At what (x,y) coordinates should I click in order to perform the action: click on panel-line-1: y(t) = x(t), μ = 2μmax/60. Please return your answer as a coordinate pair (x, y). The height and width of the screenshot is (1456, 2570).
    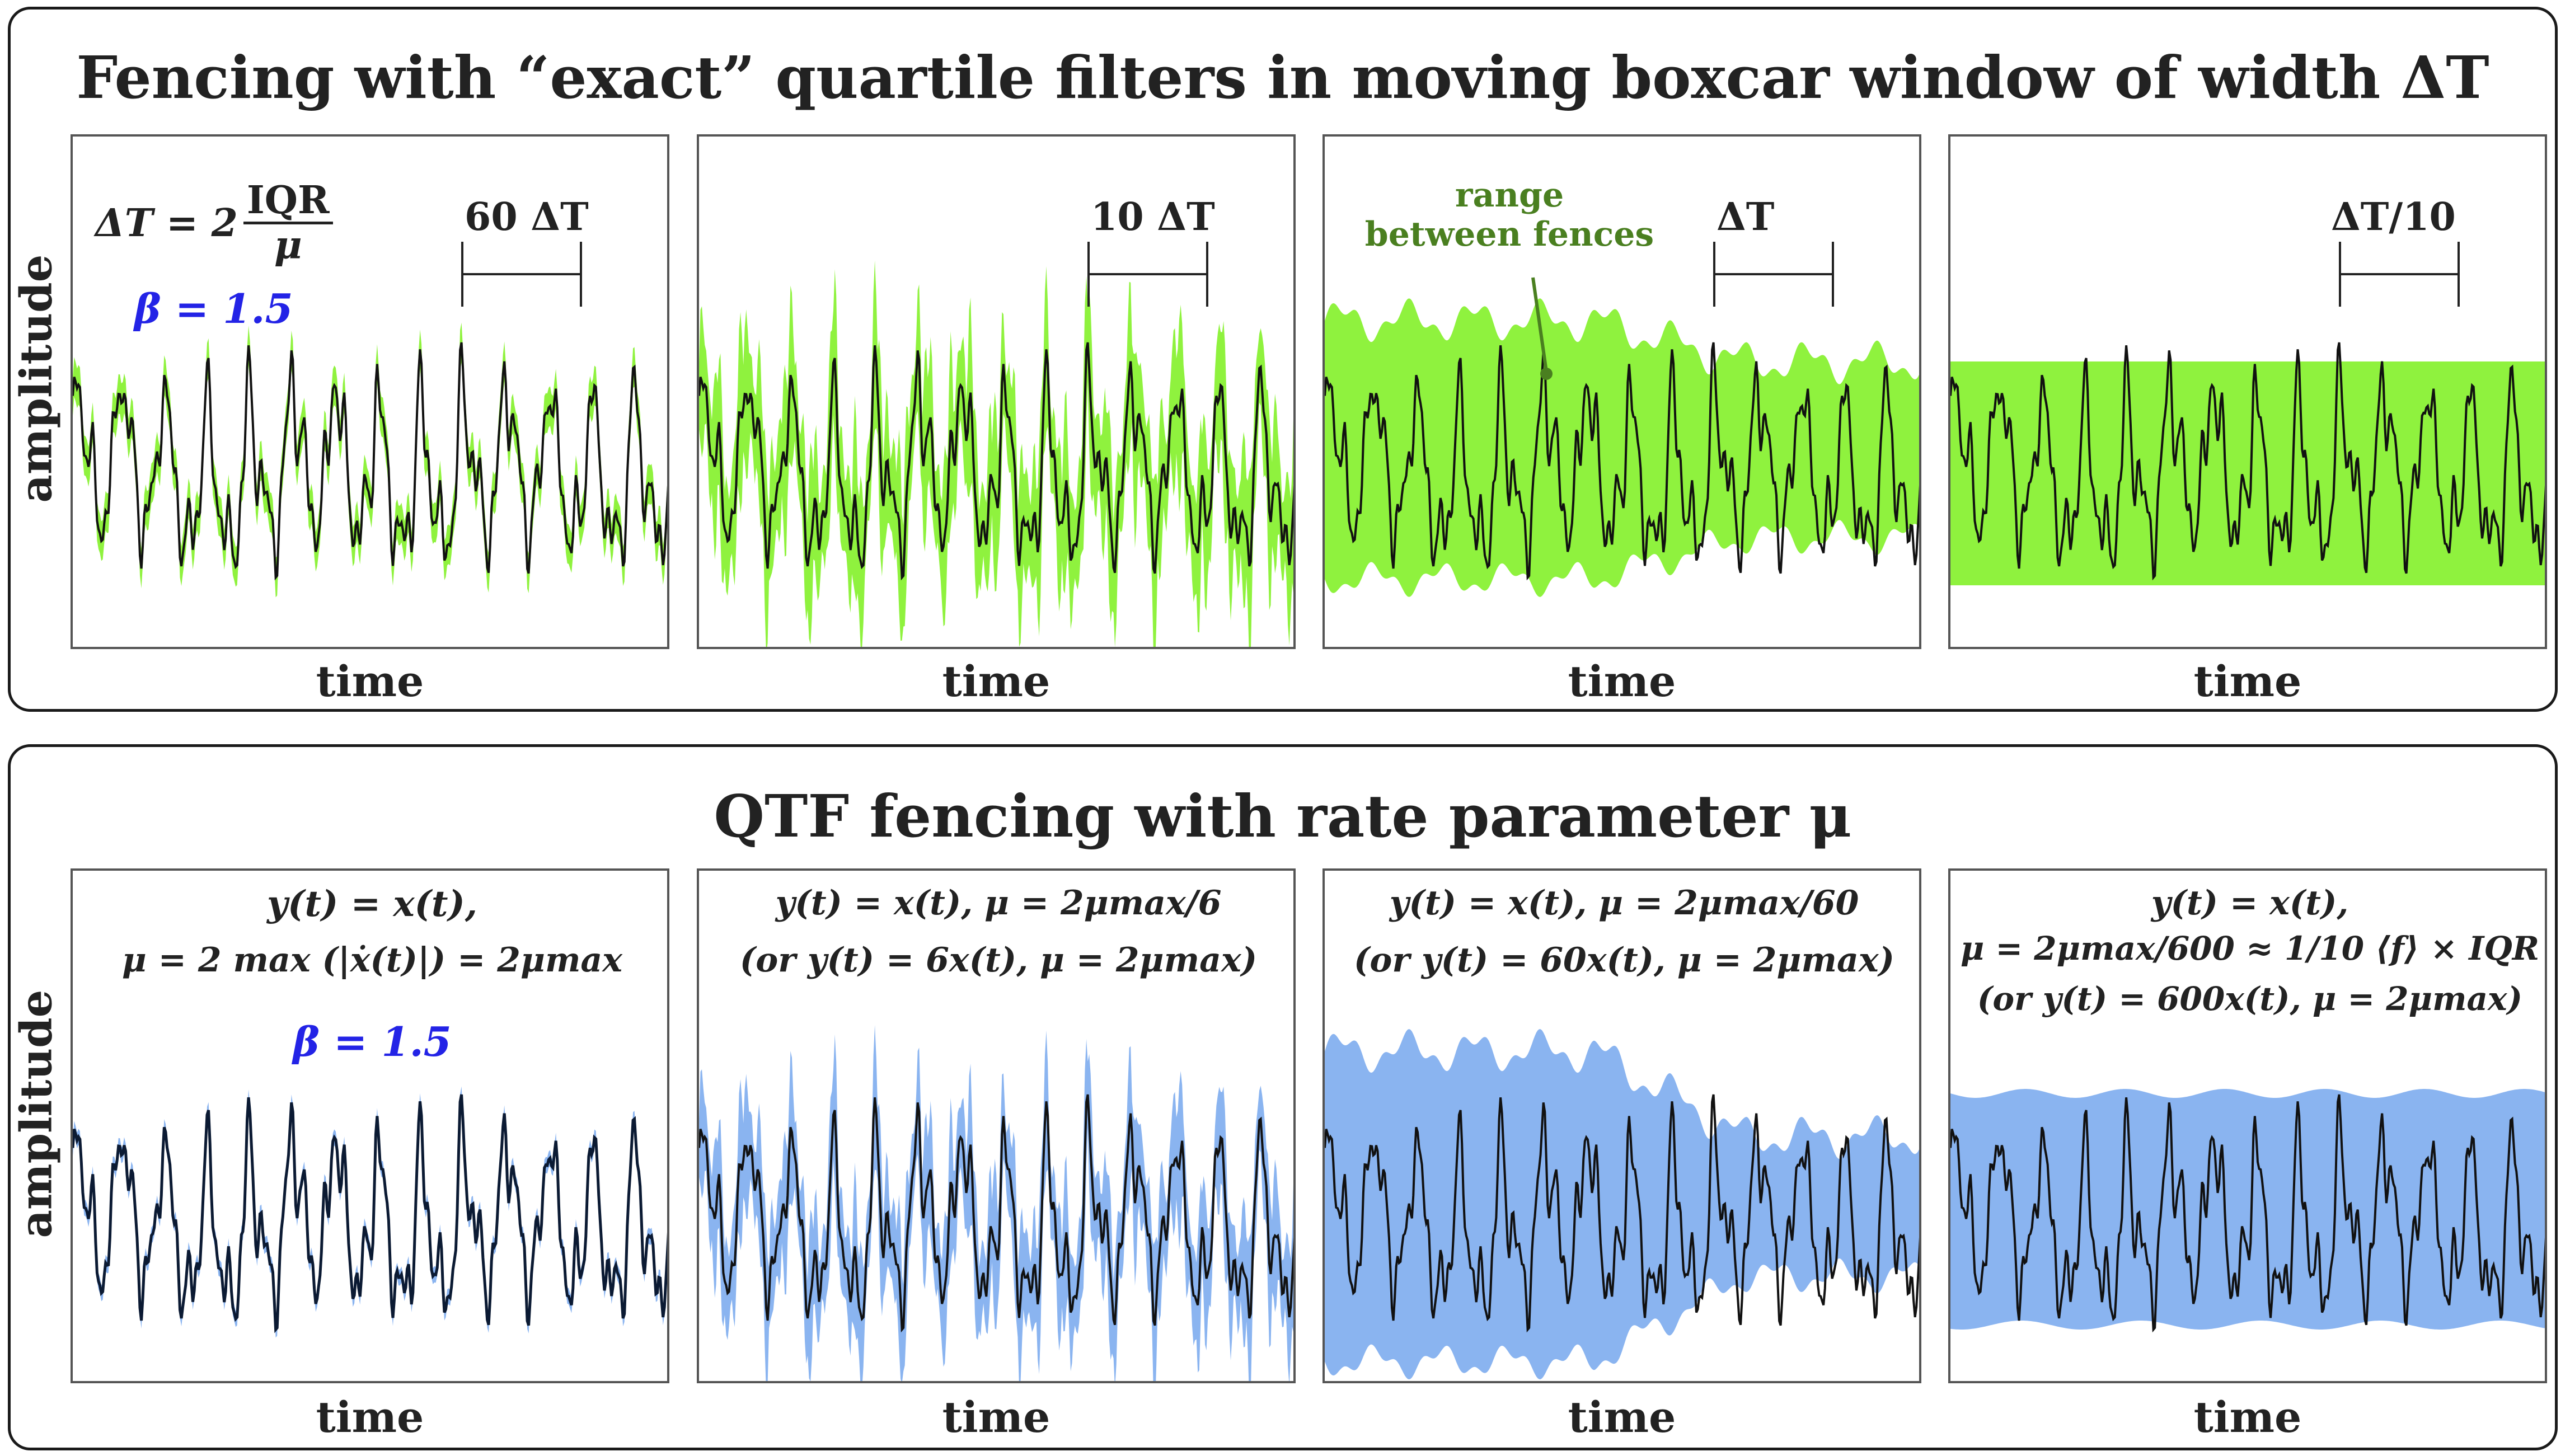
    Looking at the image, I should click on (1624, 903).